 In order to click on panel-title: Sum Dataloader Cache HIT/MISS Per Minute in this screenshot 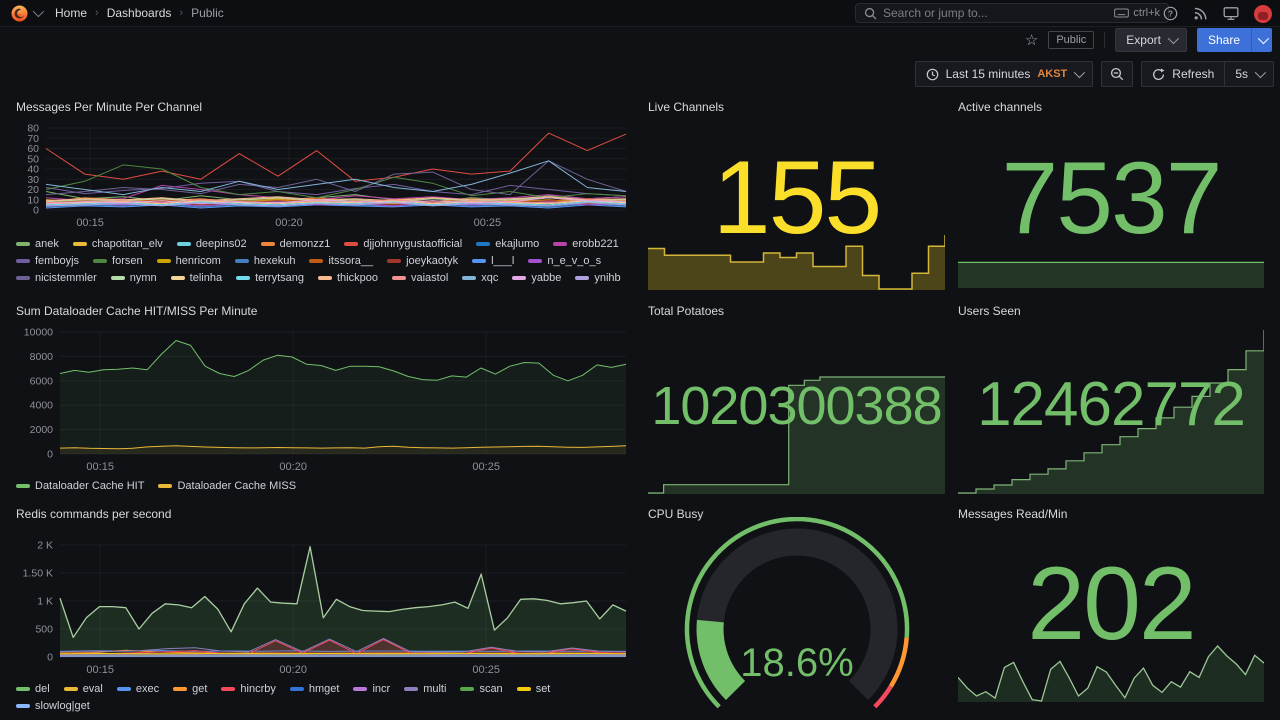, I will do `click(137, 311)`.